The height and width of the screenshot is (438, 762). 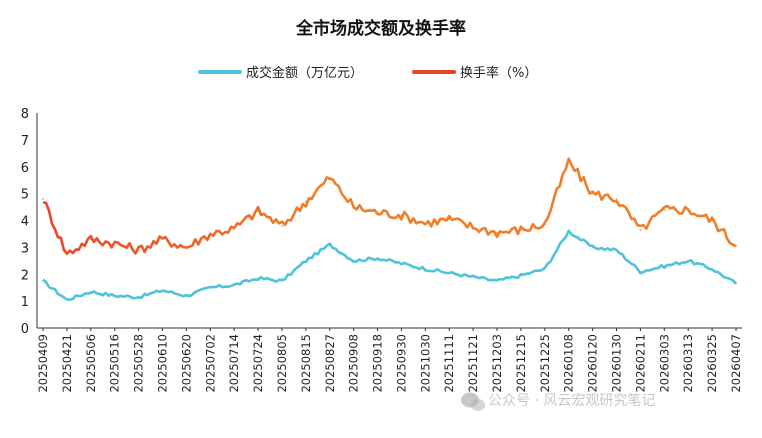 I want to click on x-tick-label: 20260303, so click(x=664, y=363).